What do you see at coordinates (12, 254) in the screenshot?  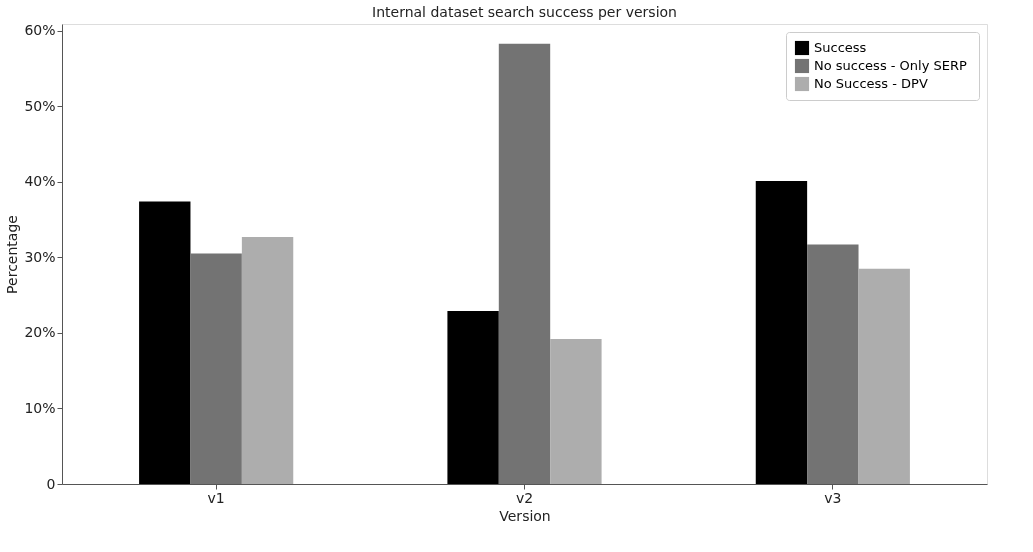 I see `y-axis-title: Percentage` at bounding box center [12, 254].